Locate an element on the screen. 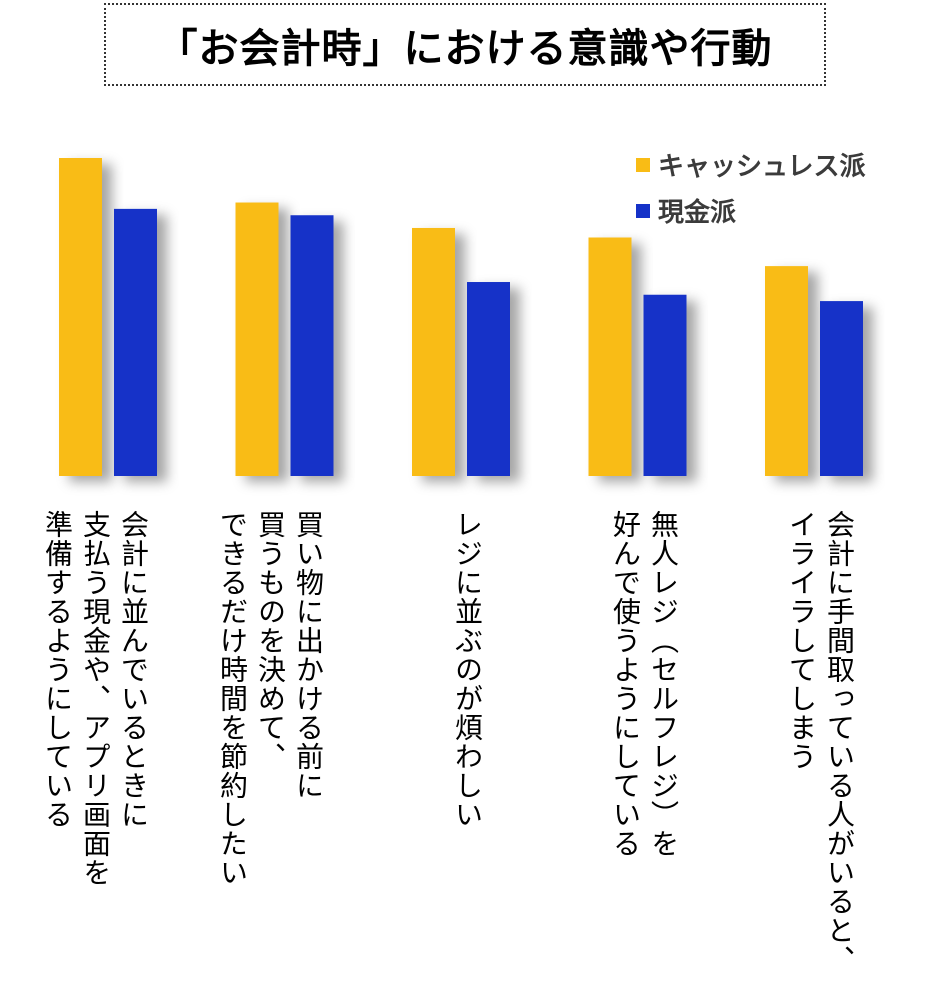 The height and width of the screenshot is (1002, 925). legend-label-cashless: キャッシュレス派 is located at coordinates (762, 167).